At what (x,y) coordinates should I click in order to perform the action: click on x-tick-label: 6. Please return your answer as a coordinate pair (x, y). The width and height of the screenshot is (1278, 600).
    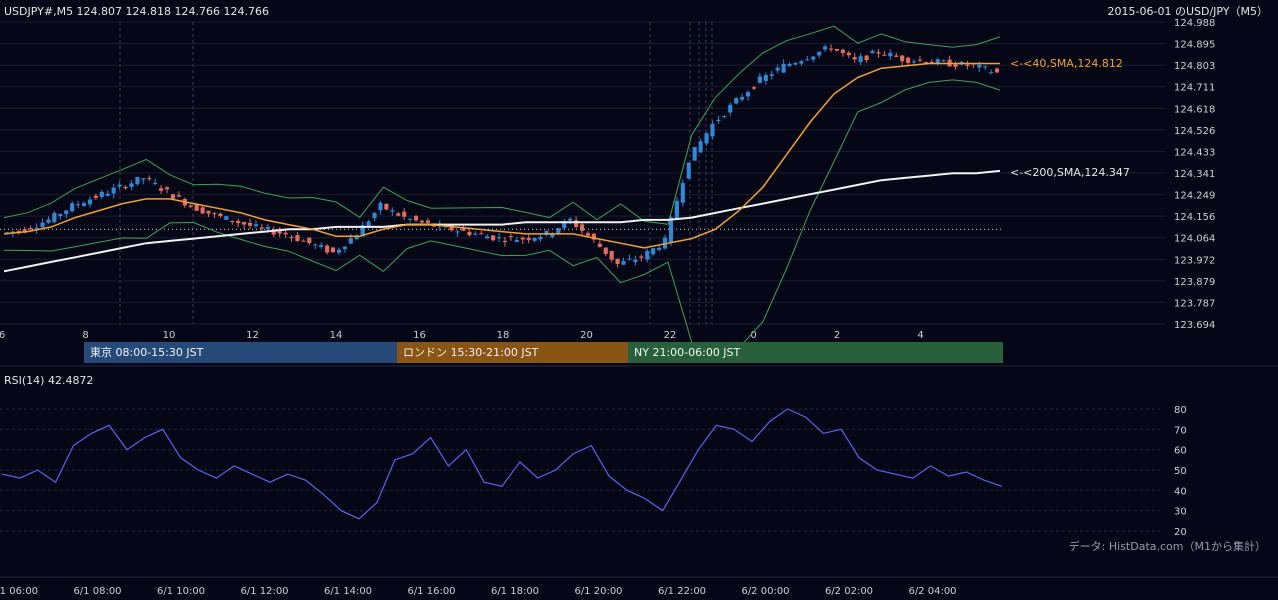
    Looking at the image, I should click on (2, 335).